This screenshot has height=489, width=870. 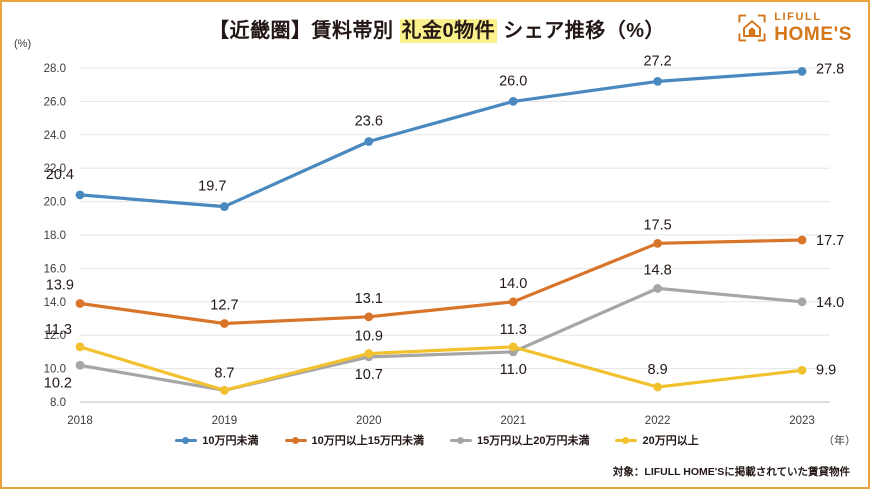 I want to click on lifull-homes-logo: LIFULL HOME'S, so click(x=794, y=28).